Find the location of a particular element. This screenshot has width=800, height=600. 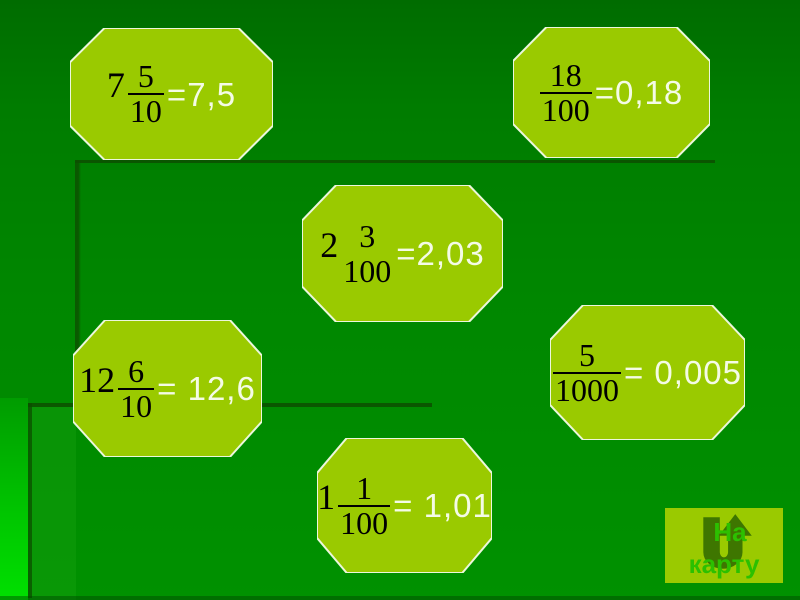

fraction-numerator: 1 is located at coordinates (364, 487).